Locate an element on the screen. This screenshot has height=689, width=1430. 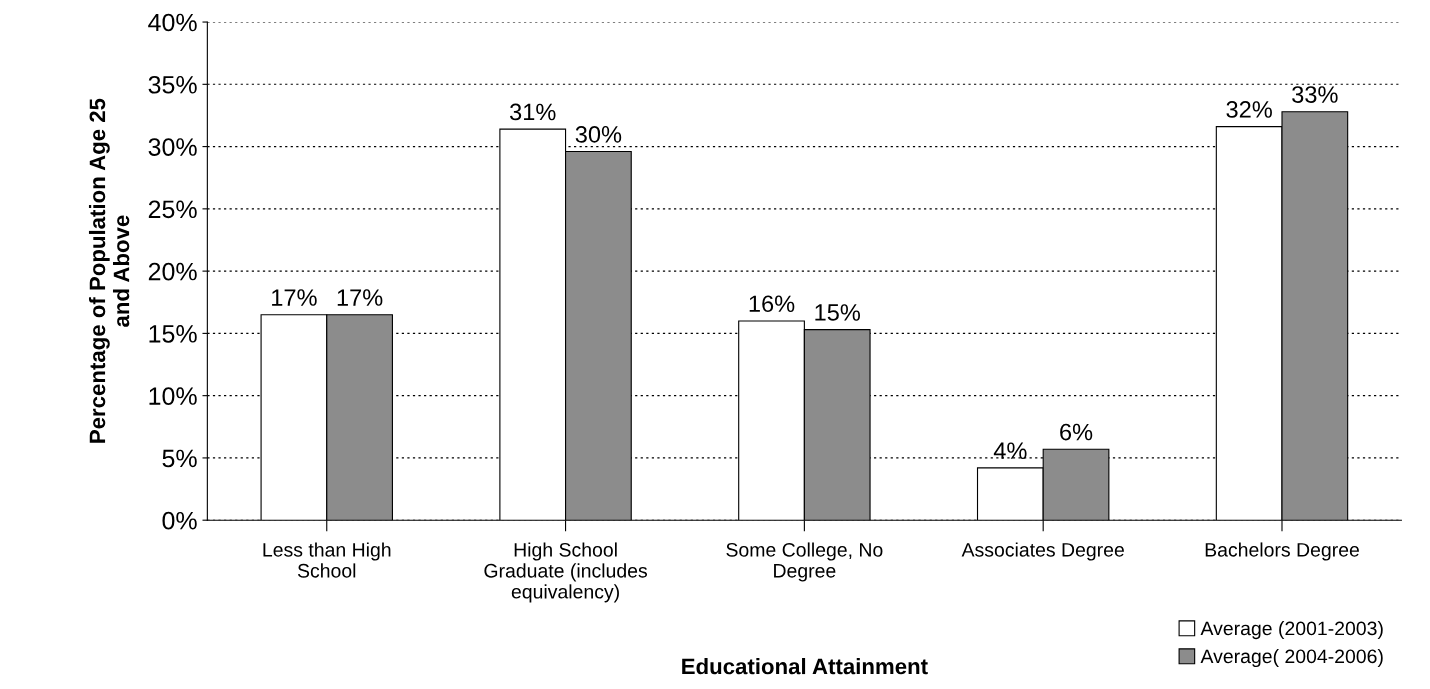
x-tick-label: Less than High School is located at coordinates (327, 560).